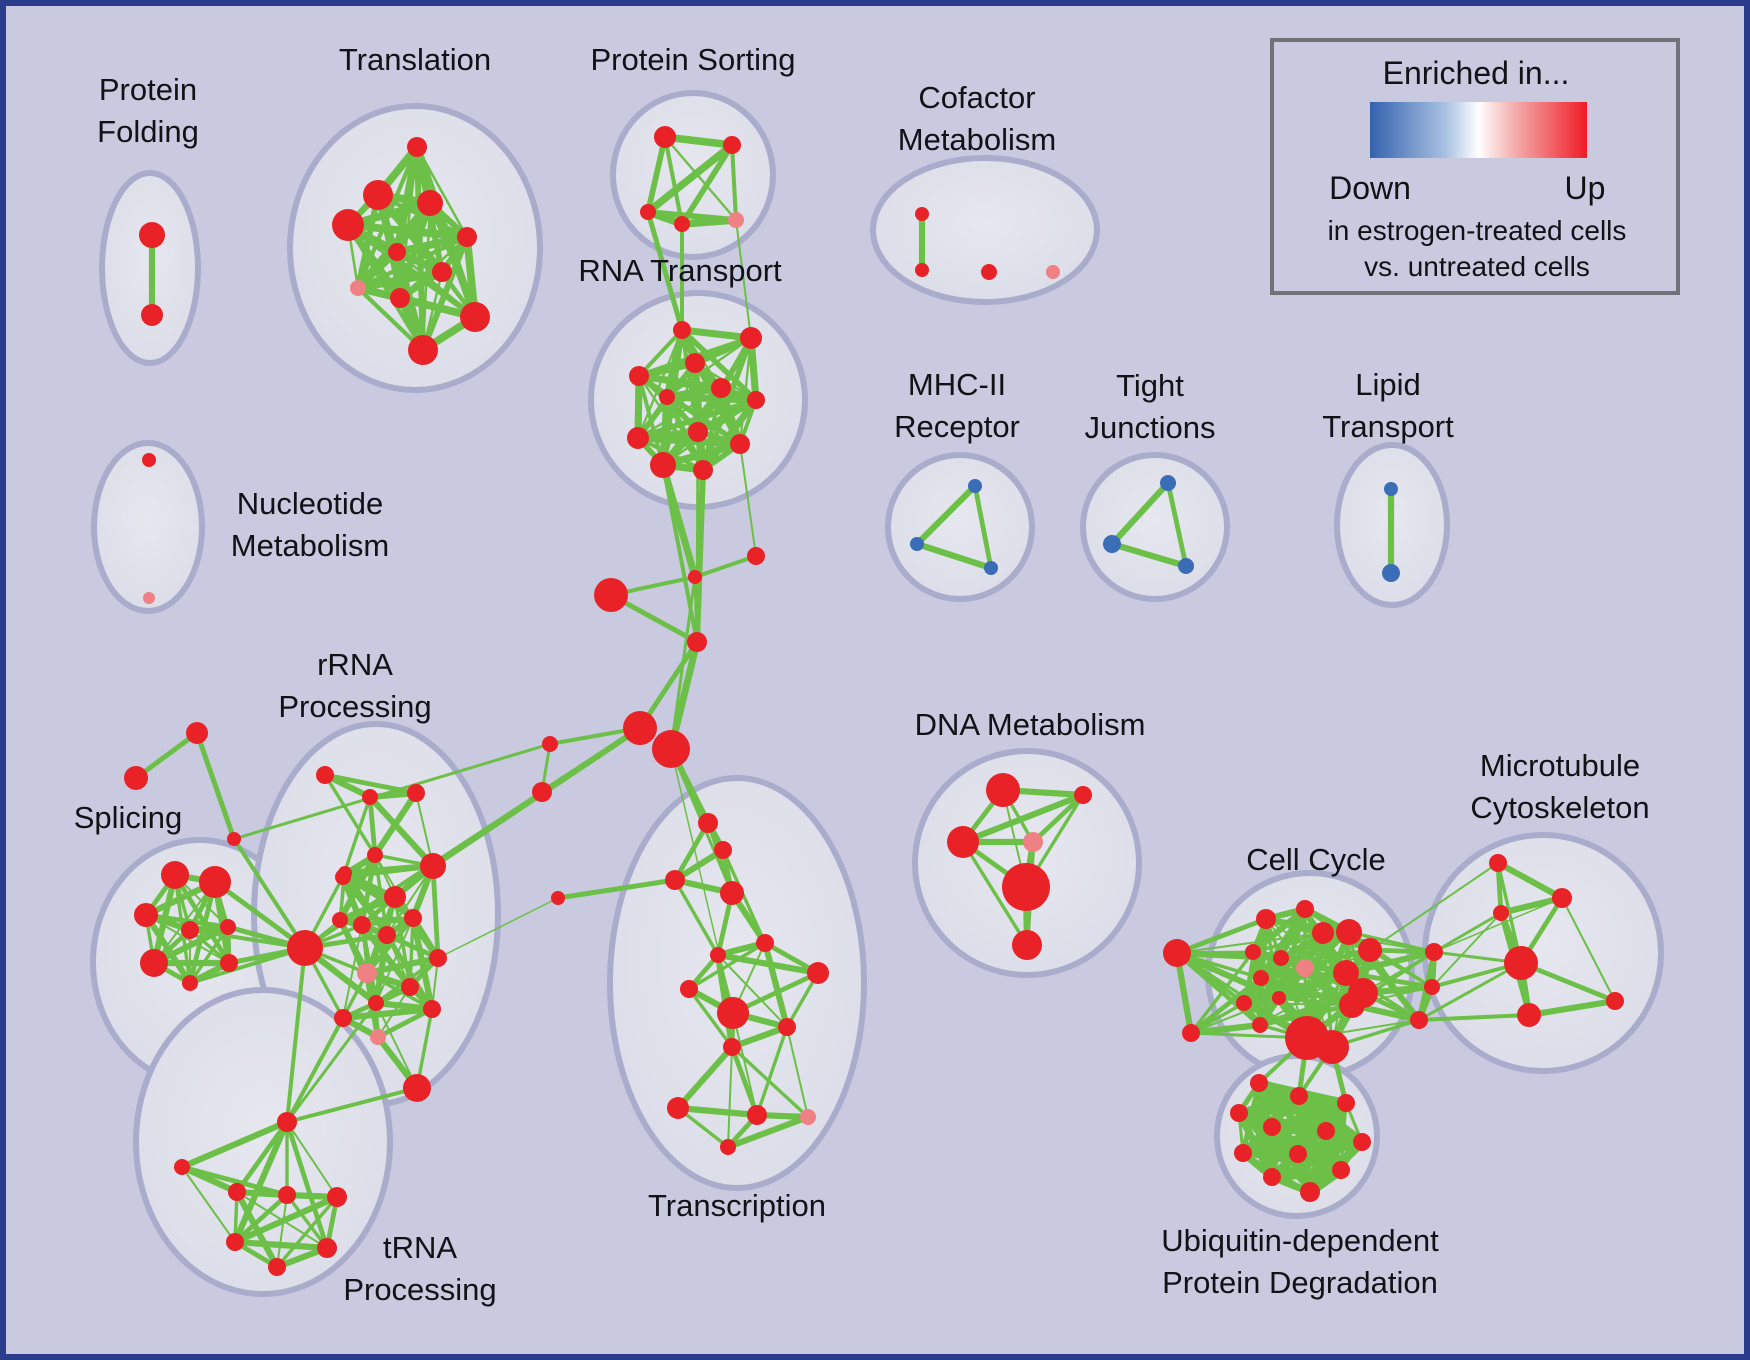 The width and height of the screenshot is (1750, 1360). I want to click on cluster-ellipse-trna-processing, so click(263, 1142).